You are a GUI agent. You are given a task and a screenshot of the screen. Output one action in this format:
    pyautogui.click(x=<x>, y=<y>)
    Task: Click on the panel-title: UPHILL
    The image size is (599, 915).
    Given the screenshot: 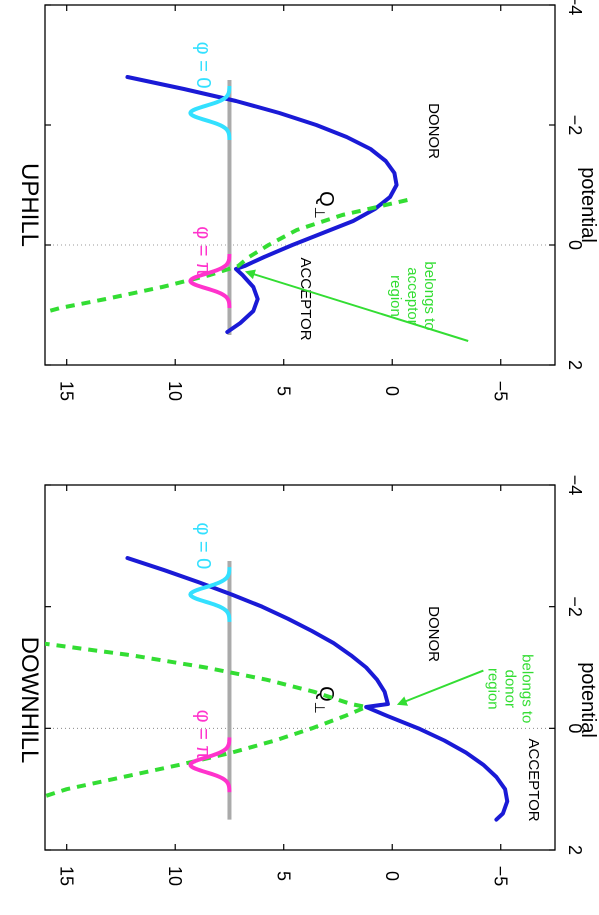 What is the action you would take?
    pyautogui.click(x=29, y=205)
    